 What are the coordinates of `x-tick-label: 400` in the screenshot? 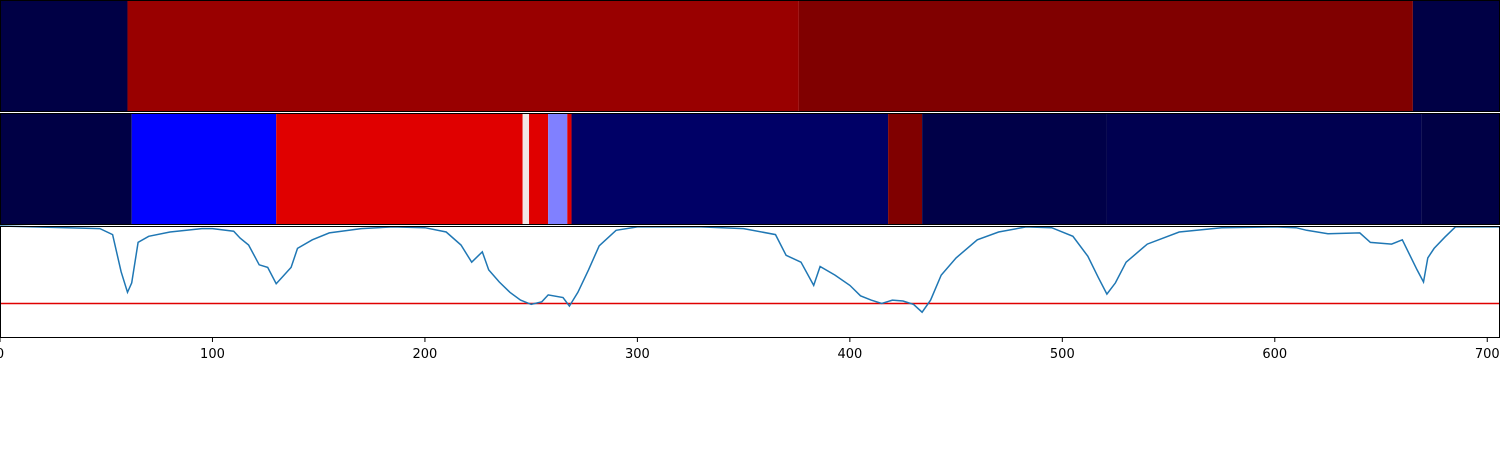 It's located at (849, 354).